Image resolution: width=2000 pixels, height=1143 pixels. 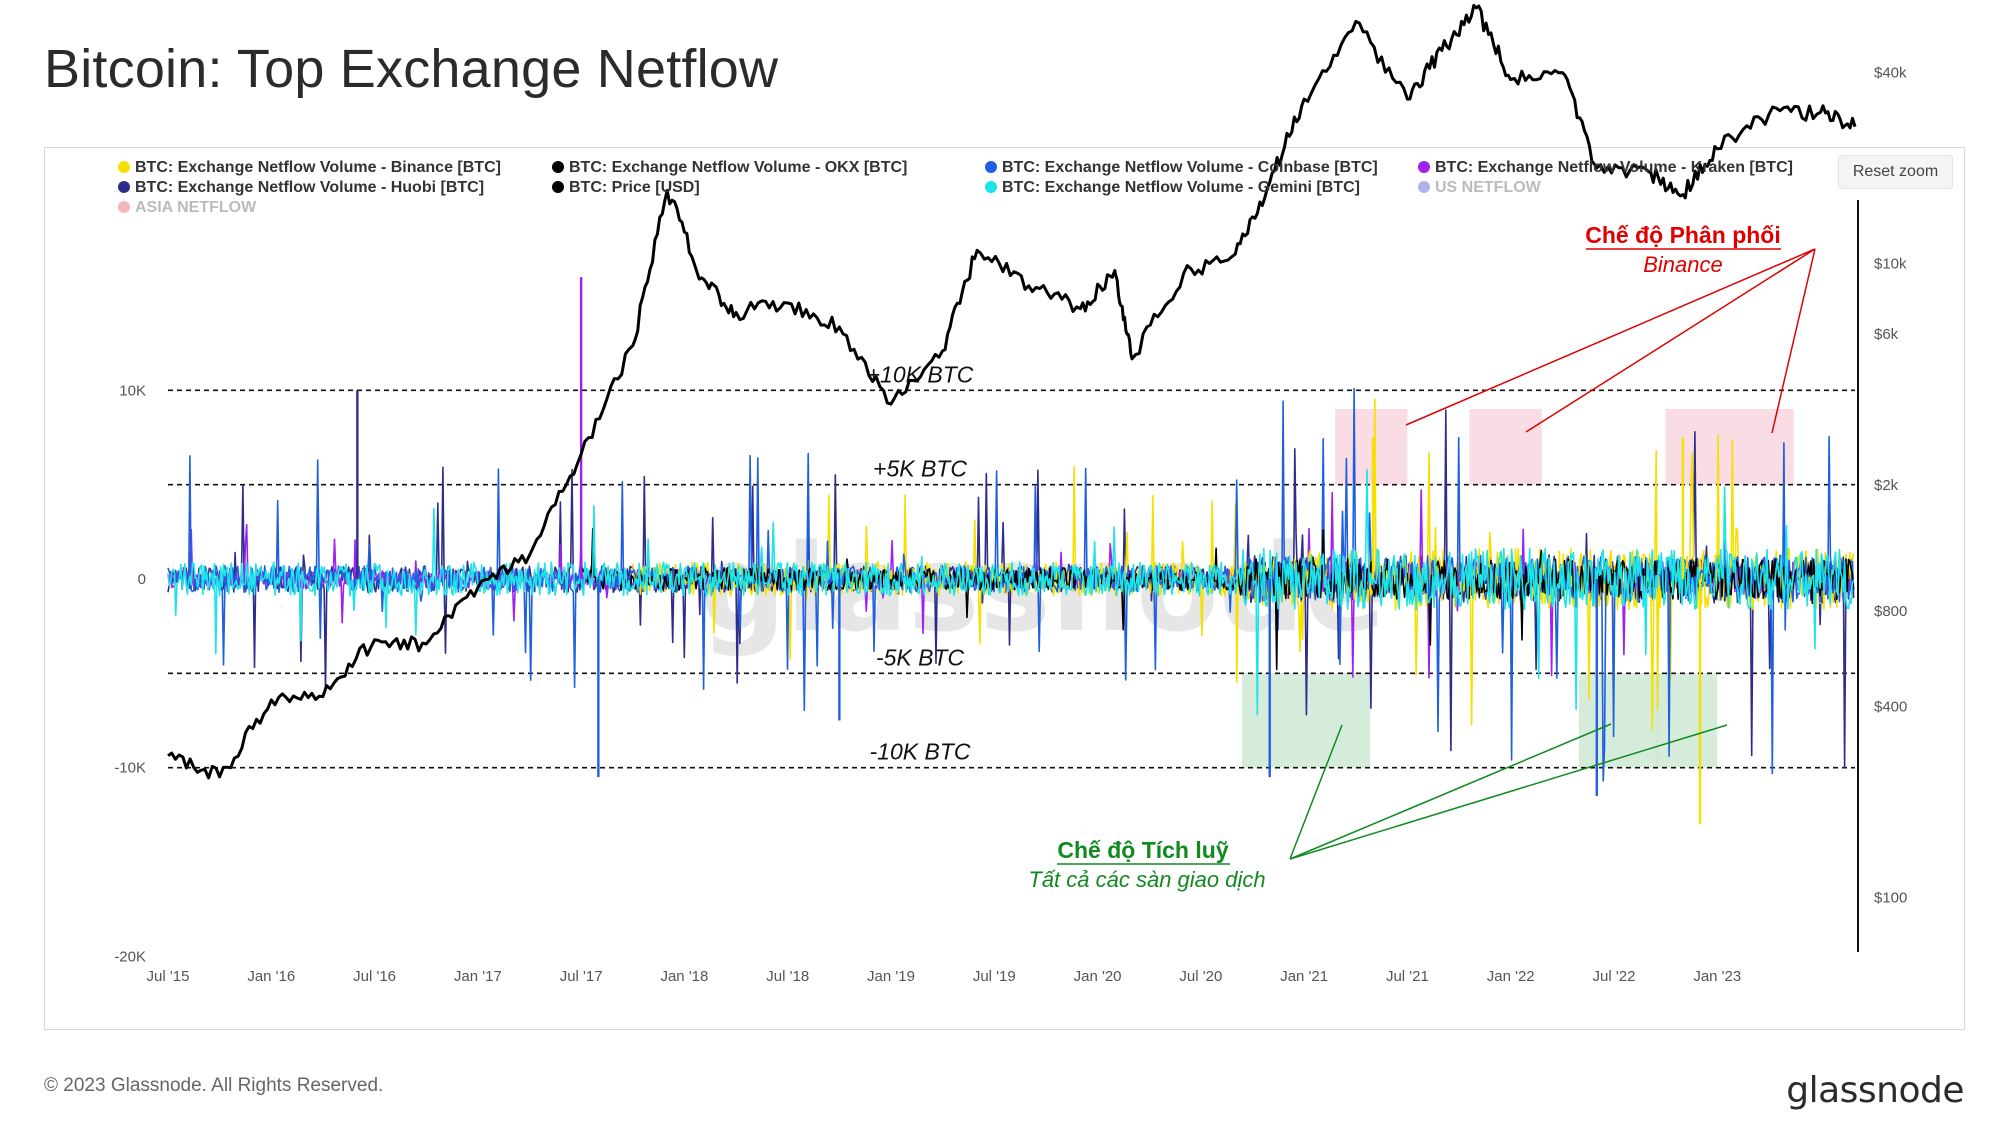 What do you see at coordinates (142, 579) in the screenshot?
I see `y-left-tick: 0` at bounding box center [142, 579].